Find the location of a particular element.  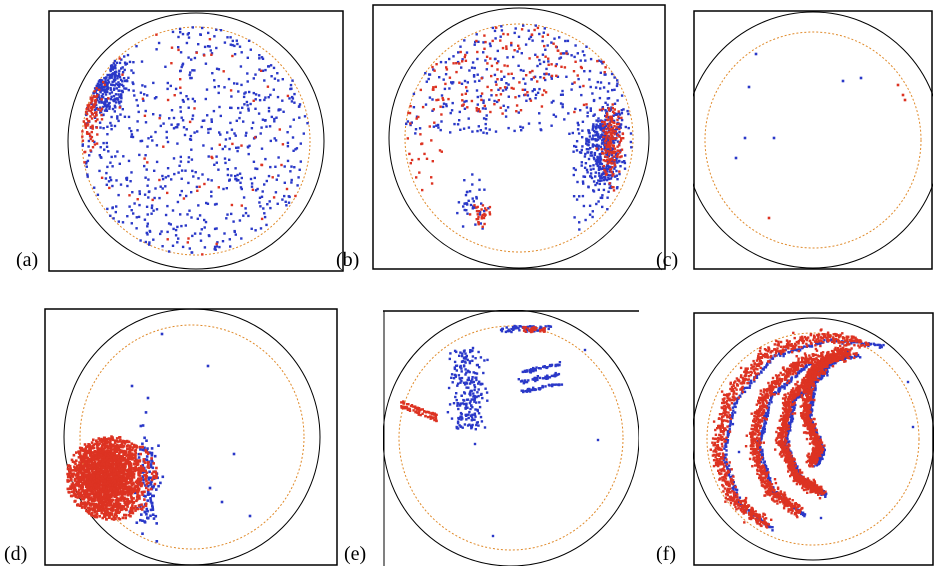

panel-f is located at coordinates (813, 439).